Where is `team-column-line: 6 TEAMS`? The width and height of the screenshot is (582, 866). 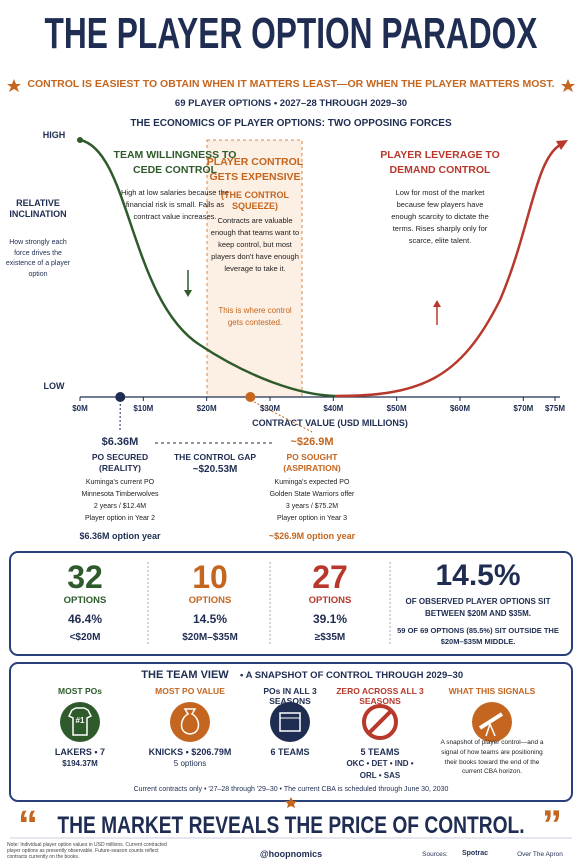
team-column-line: 6 TEAMS is located at coordinates (290, 752).